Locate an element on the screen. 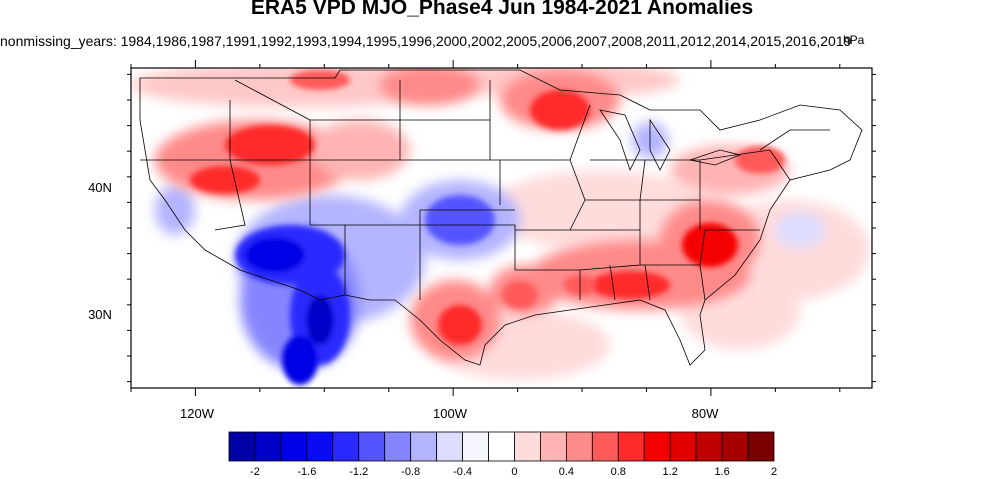 This screenshot has width=1004, height=479. colorbar-label: -0.8 is located at coordinates (410, 472).